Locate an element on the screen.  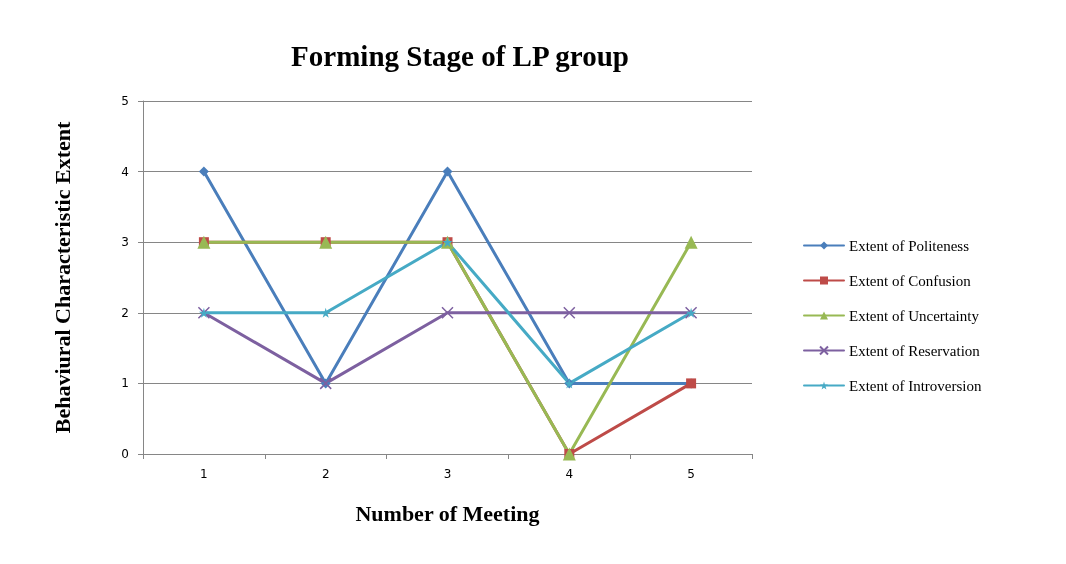
legend-label: Extent of Reservation is located at coordinates (915, 350).